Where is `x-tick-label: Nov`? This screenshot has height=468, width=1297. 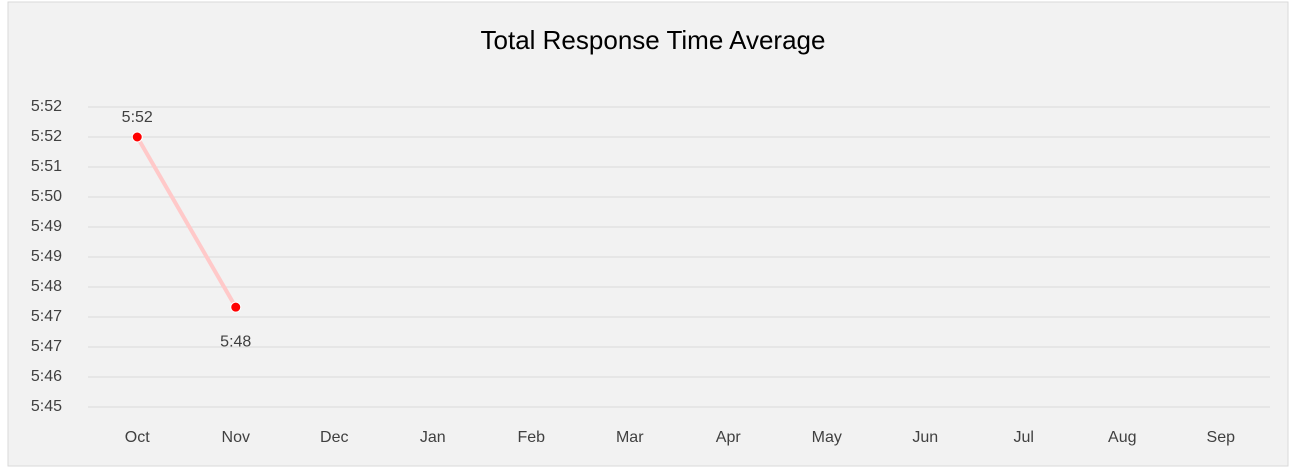 x-tick-label: Nov is located at coordinates (236, 437).